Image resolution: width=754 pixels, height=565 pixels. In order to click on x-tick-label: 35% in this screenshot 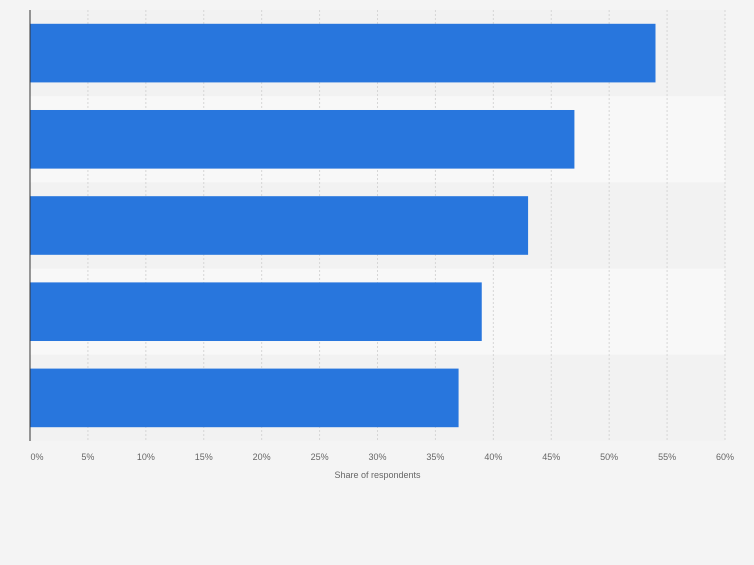, I will do `click(435, 457)`.